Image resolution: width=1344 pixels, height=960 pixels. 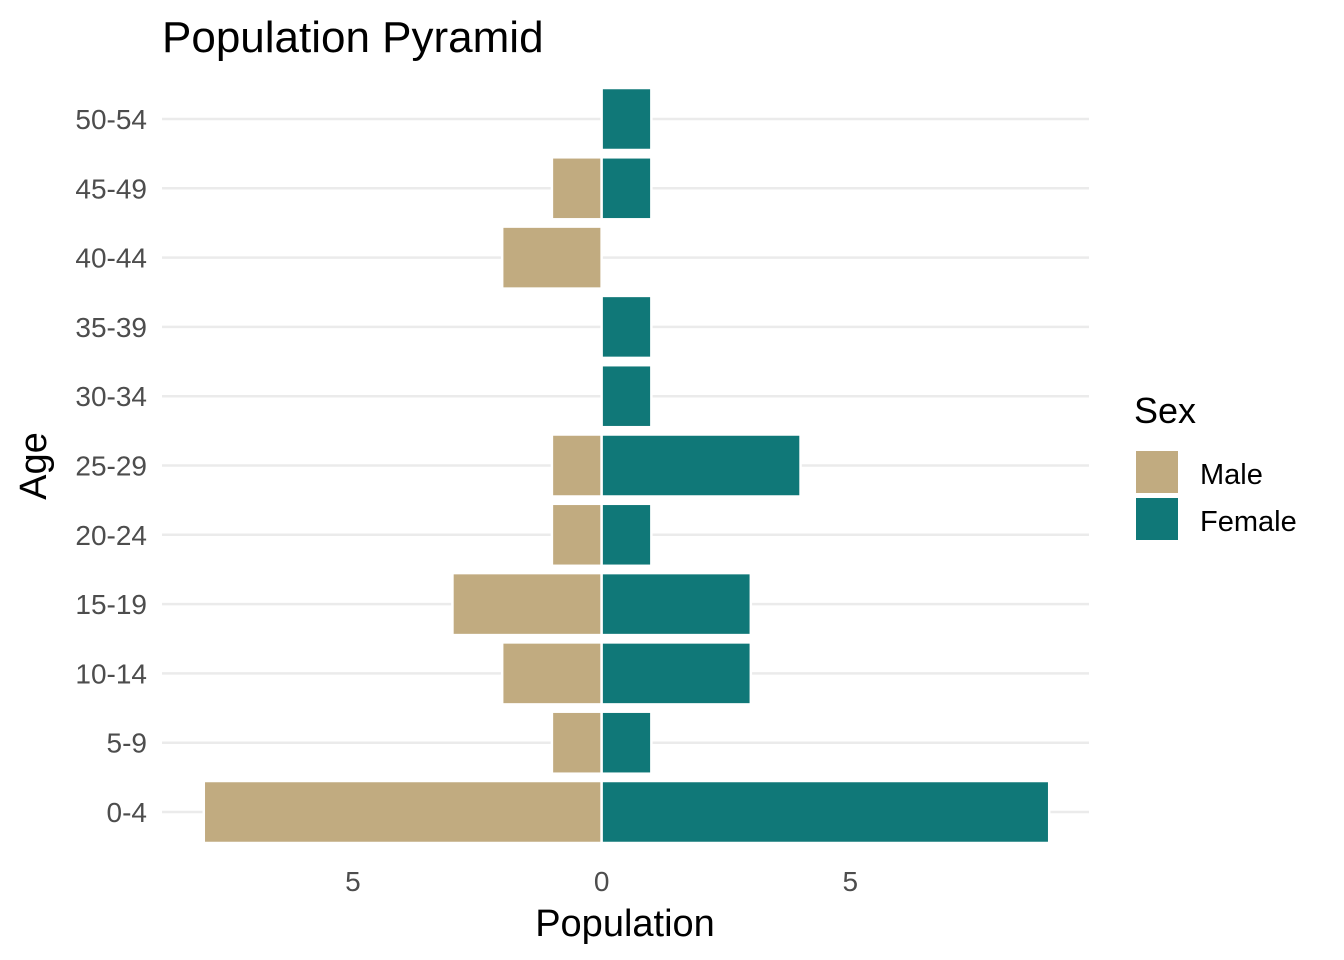 I want to click on x-axis-title: Population, so click(x=625, y=924).